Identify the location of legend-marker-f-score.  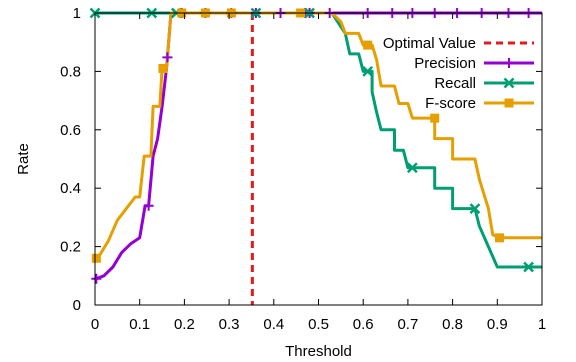
(509, 103).